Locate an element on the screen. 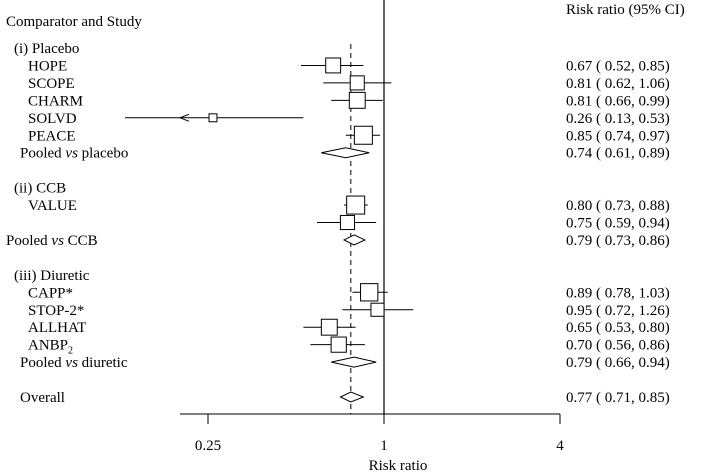 This screenshot has height=476, width=720. ci-value: 0.80 ( 0.73, 0.88) is located at coordinates (618, 206).